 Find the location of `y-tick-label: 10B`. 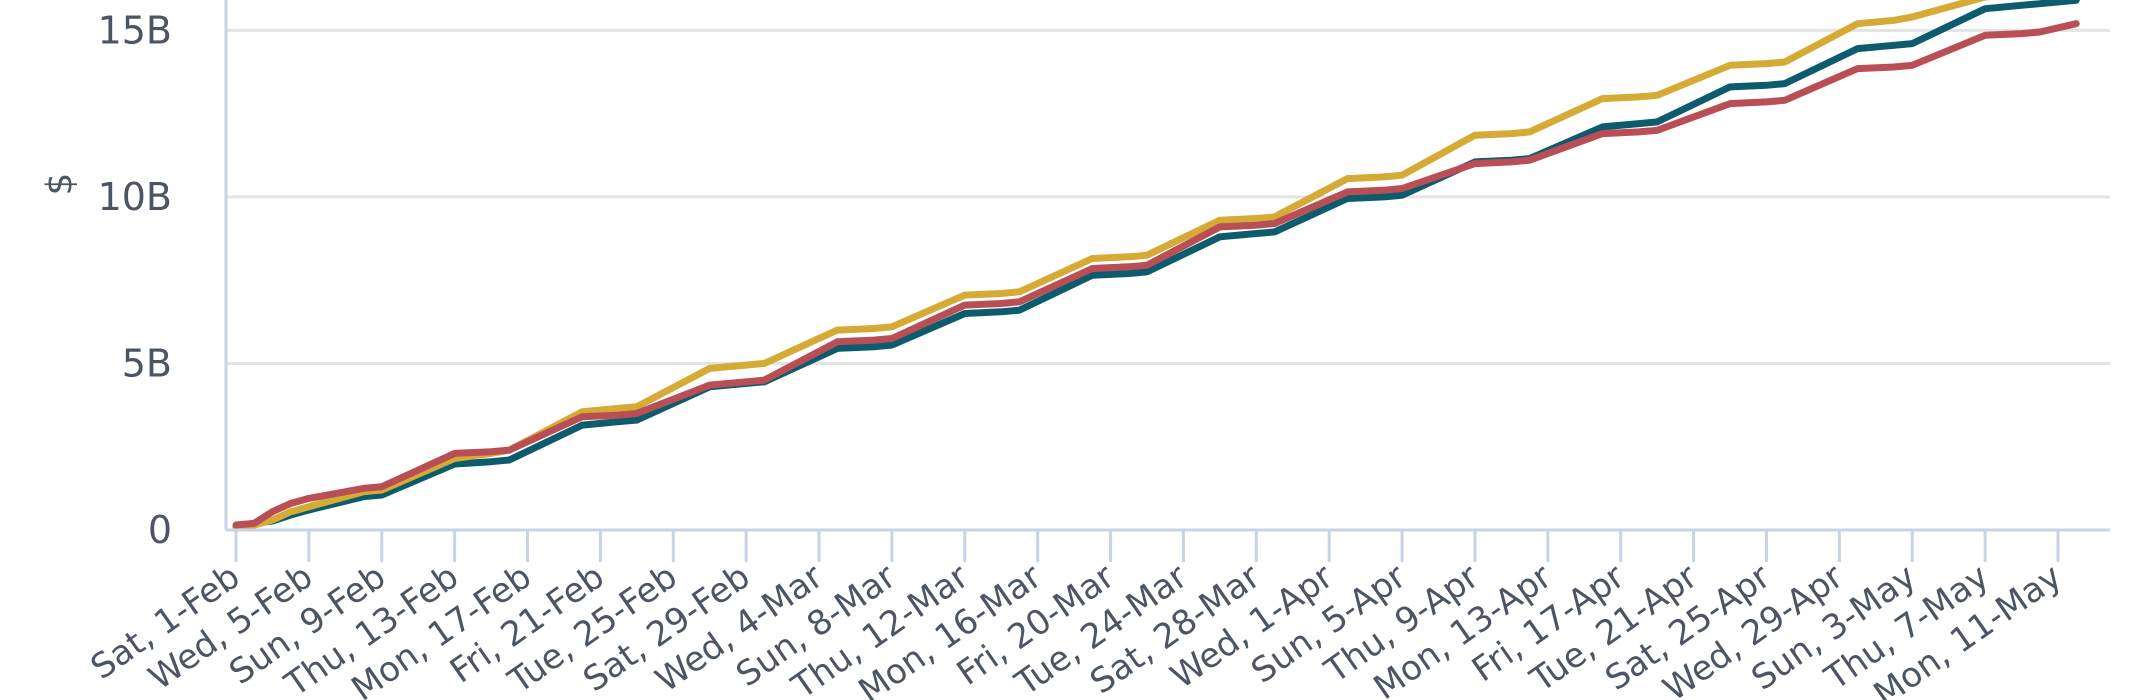

y-tick-label: 10B is located at coordinates (135, 197).